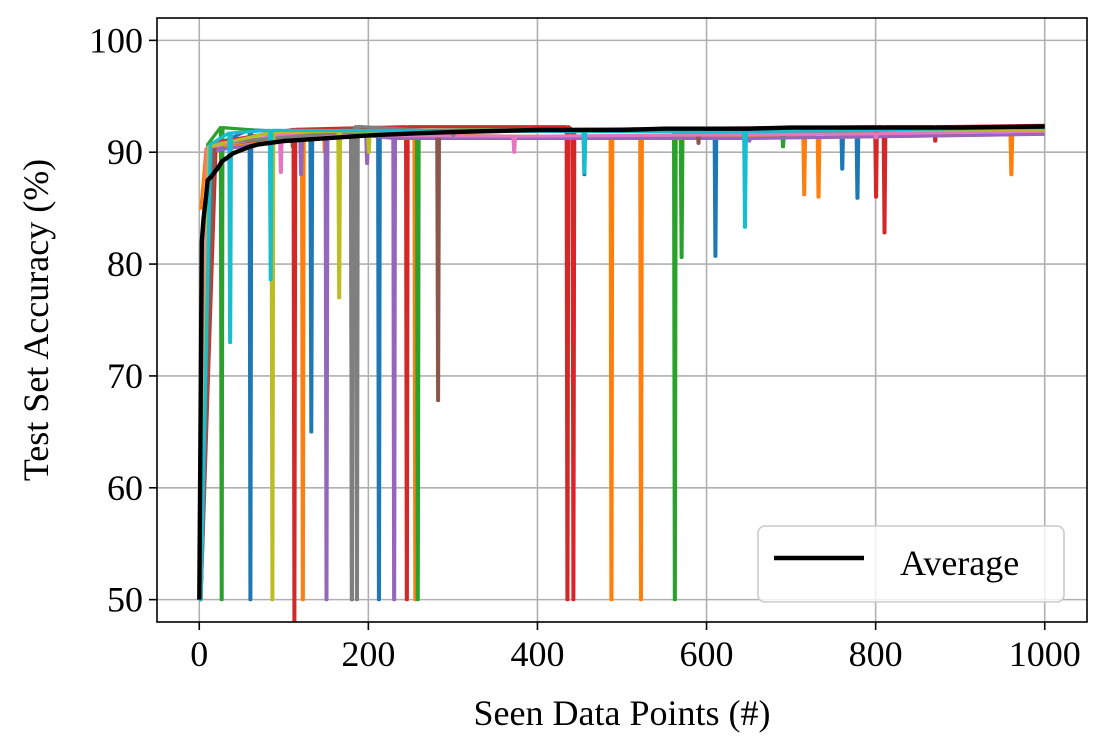 Image resolution: width=1108 pixels, height=752 pixels. Describe the element at coordinates (125, 264) in the screenshot. I see `y-tick-label: 80` at that location.